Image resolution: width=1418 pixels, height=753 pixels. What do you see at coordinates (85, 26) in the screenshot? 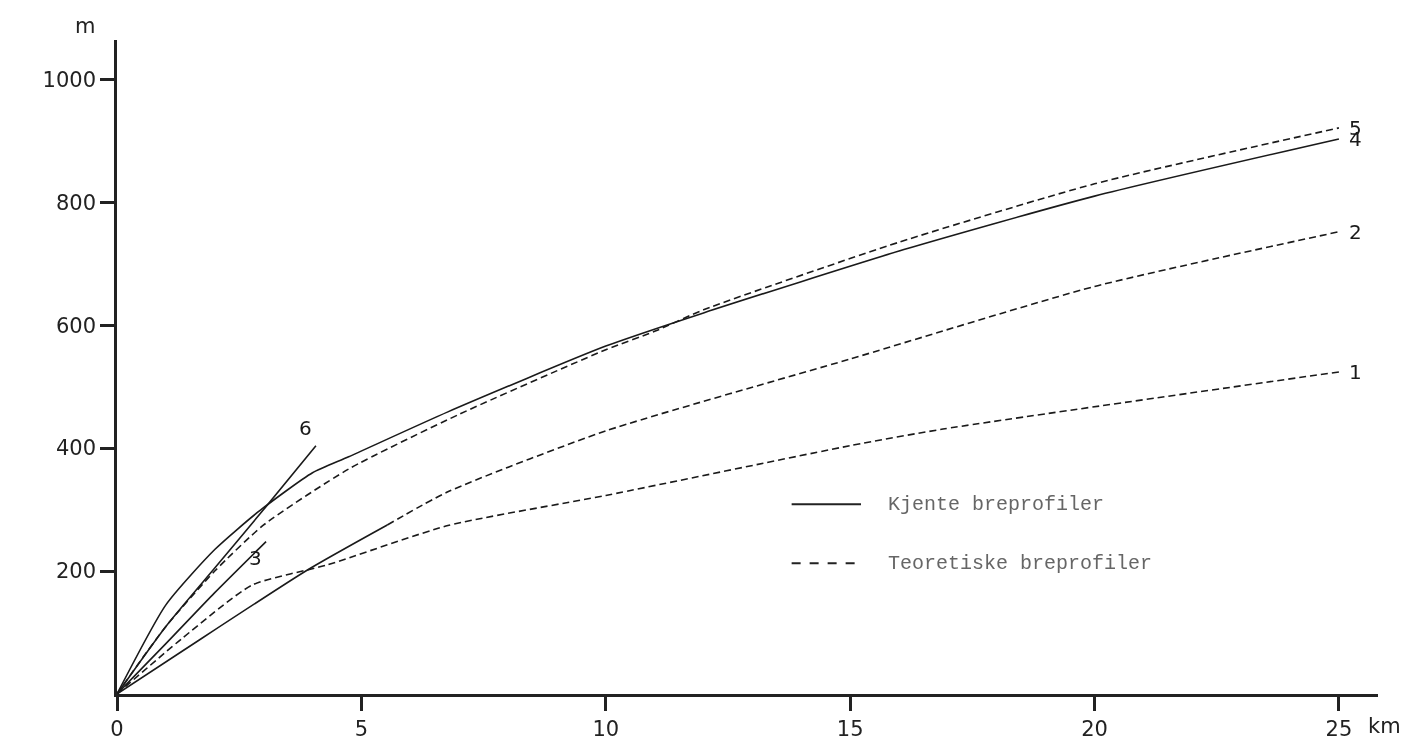
I see `y-axis-title: m` at bounding box center [85, 26].